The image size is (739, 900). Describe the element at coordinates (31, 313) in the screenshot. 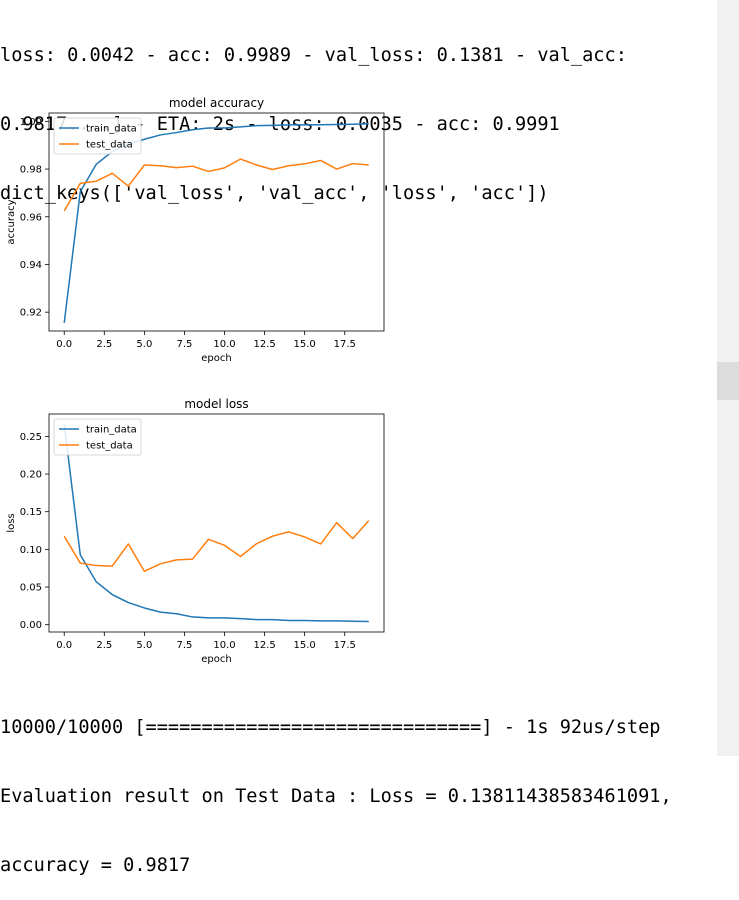

I see `y-tick-label: 0.92` at that location.